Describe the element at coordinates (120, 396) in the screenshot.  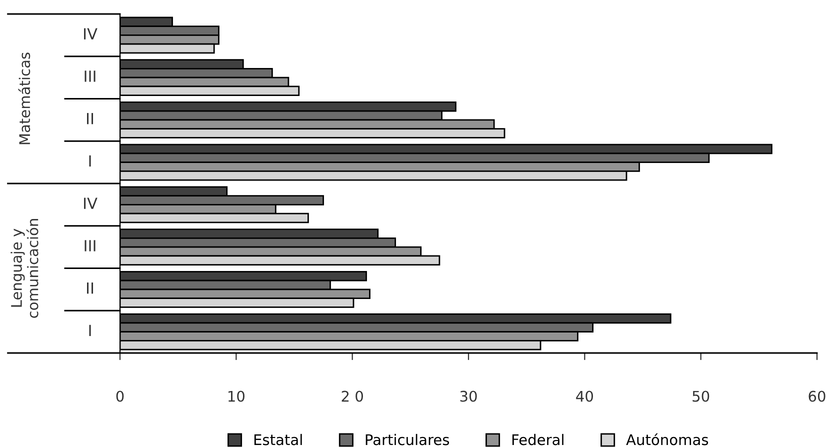
I see `x-tick-label: 0` at that location.